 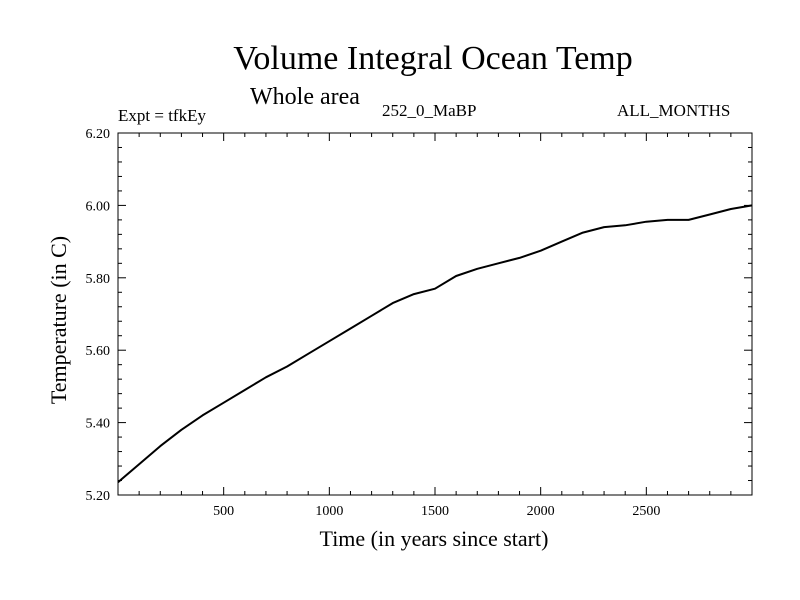 I want to click on y-axis-label: Temperature (in C), so click(x=58, y=320).